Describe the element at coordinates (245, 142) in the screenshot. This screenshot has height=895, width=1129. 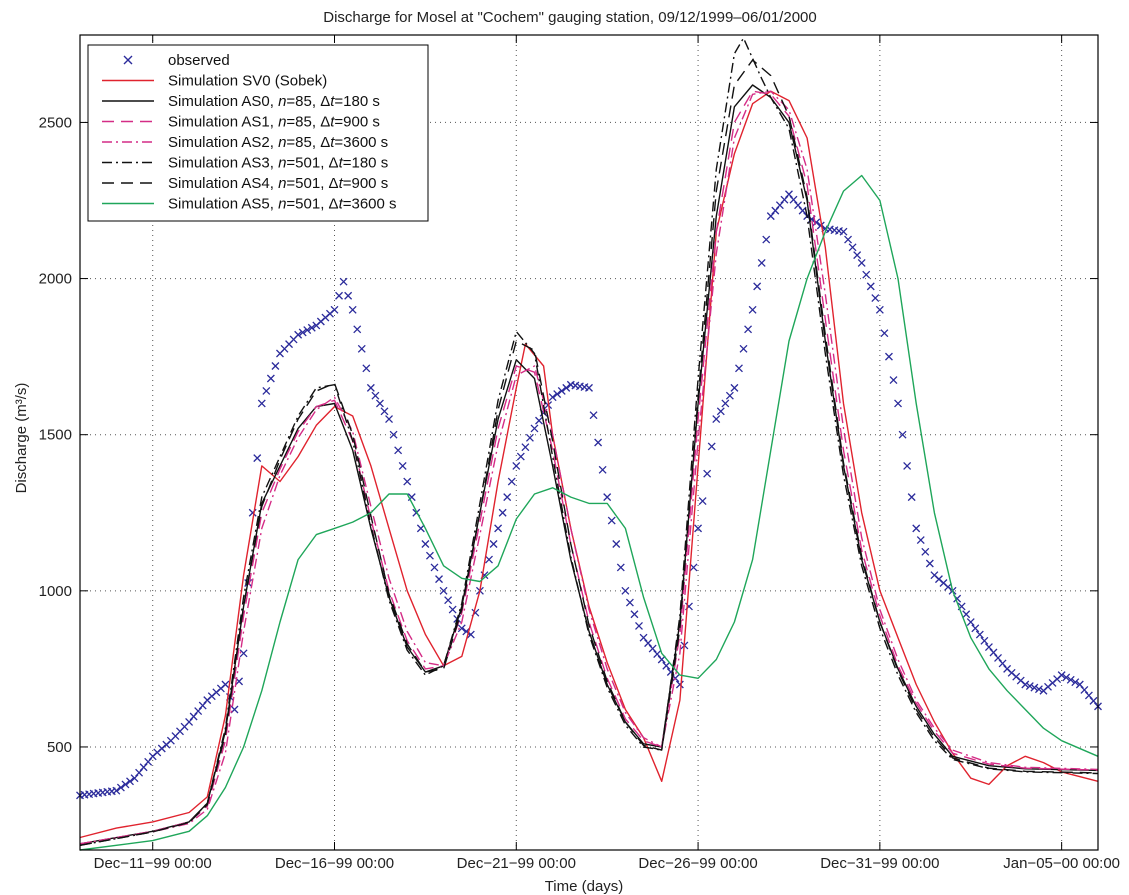
I see `legend-item: Simulation AS2, n=85, Δt=3600 s` at that location.